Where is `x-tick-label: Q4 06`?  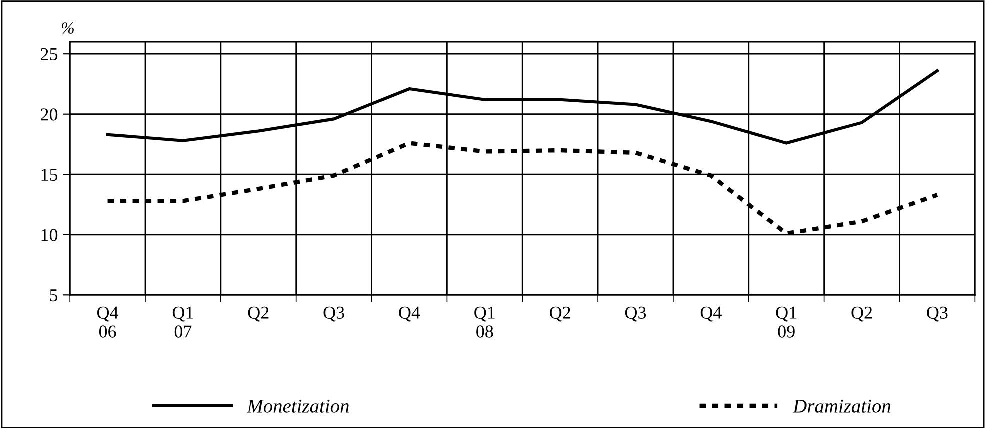 x-tick-label: Q4 06 is located at coordinates (108, 322).